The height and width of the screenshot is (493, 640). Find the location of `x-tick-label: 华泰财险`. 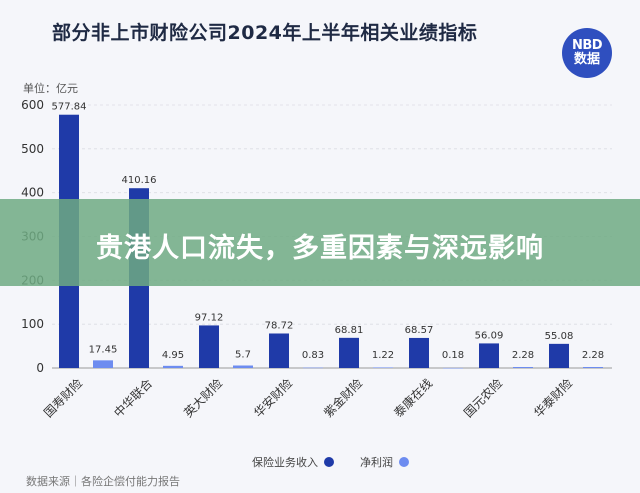

x-tick-label: 华泰财险 is located at coordinates (553, 398).